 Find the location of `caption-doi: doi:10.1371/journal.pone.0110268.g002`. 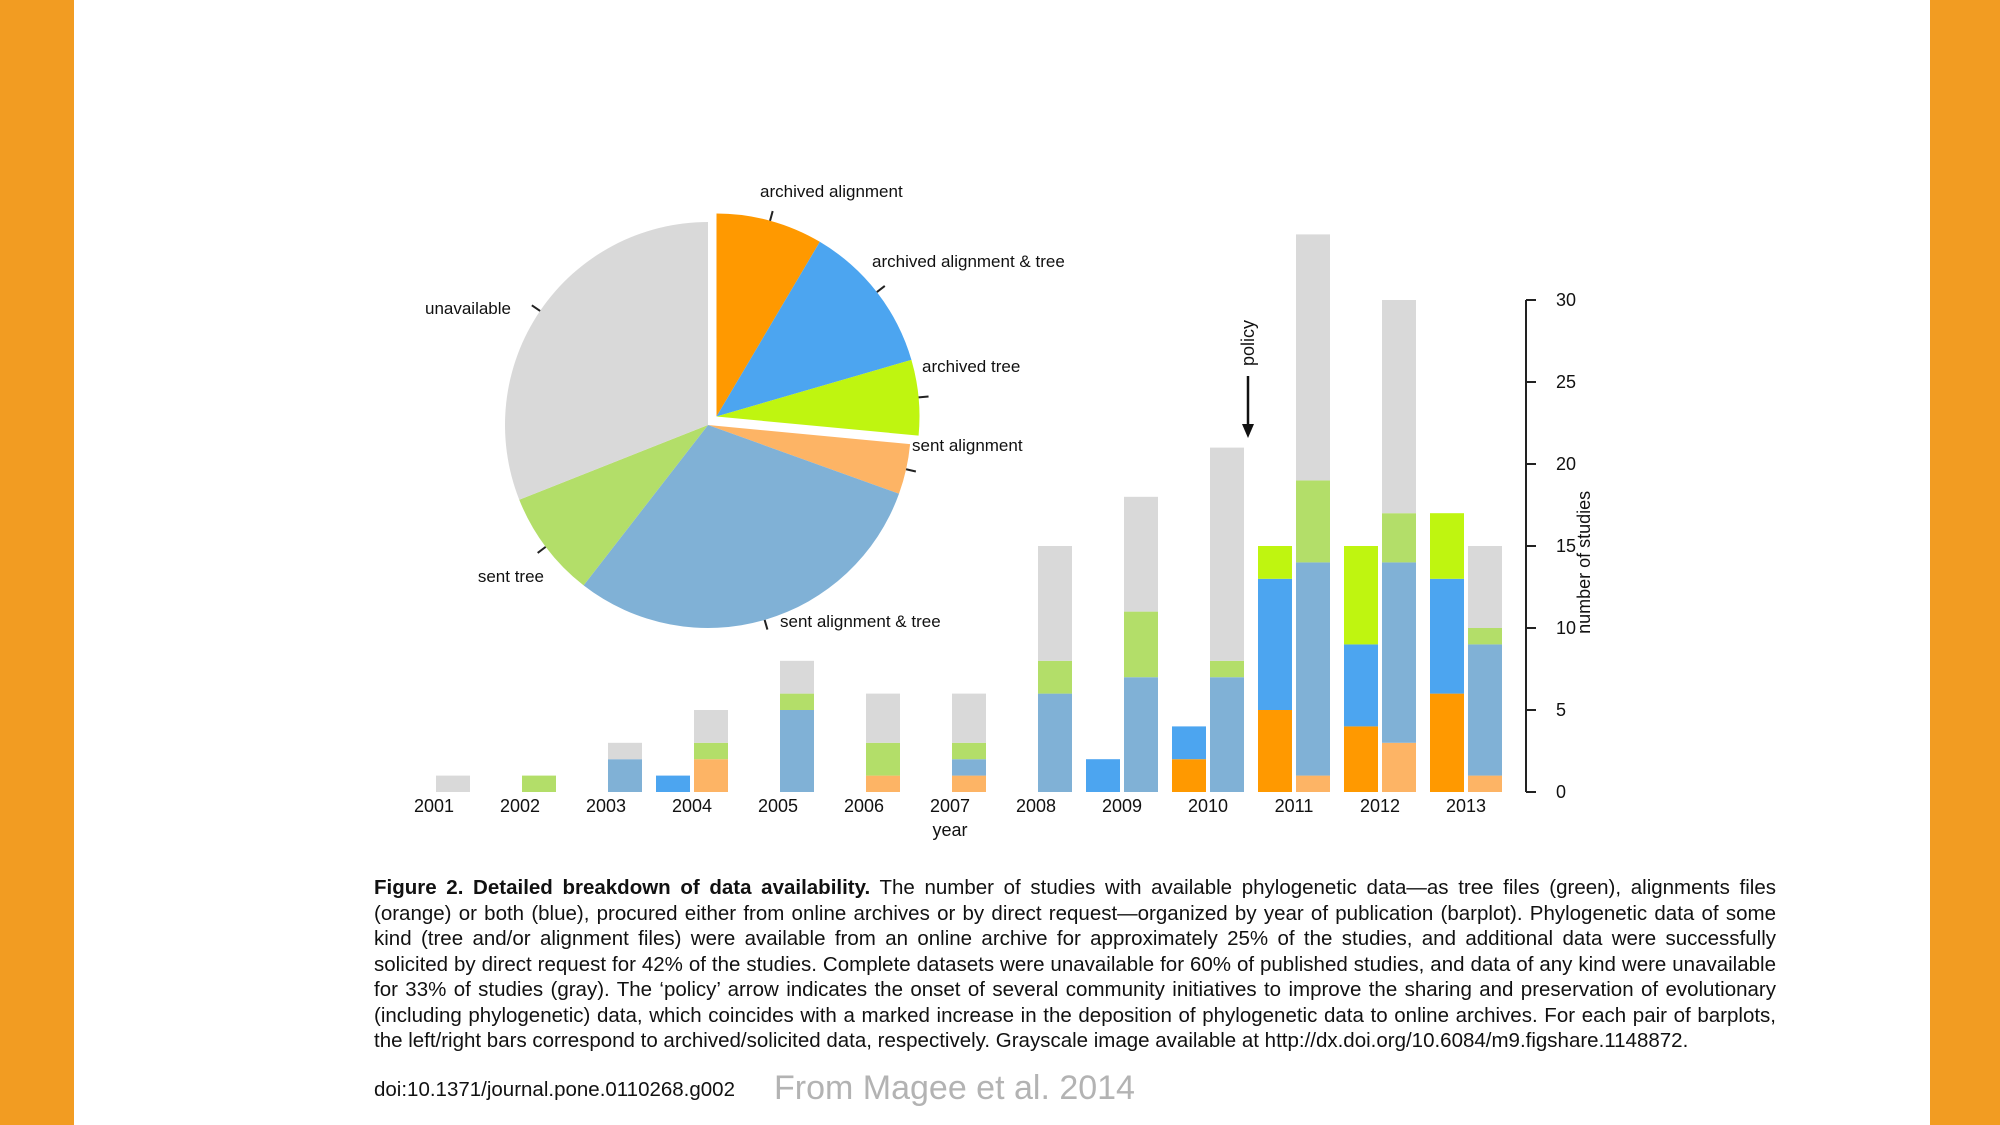

caption-doi: doi:10.1371/journal.pone.0110268.g002 is located at coordinates (554, 1089).